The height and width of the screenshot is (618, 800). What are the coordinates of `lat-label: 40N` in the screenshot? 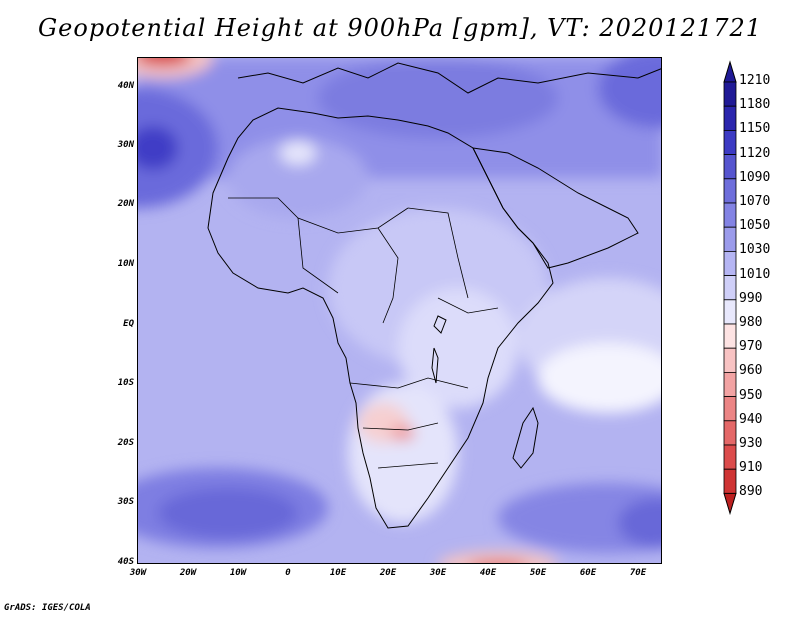 It's located at (125, 86).